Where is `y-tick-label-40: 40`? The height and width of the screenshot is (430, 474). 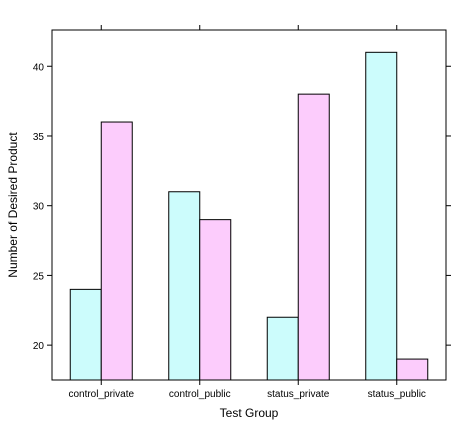 y-tick-label-40: 40 is located at coordinates (39, 67).